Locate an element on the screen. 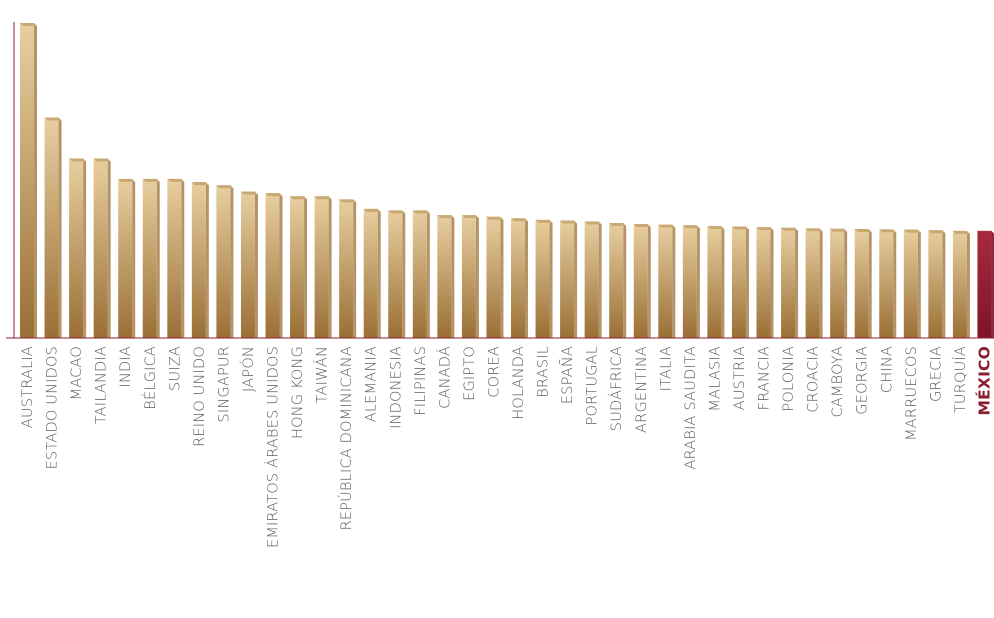 Image resolution: width=994 pixels, height=618 pixels. x-tick-label: TAILANDIA is located at coordinates (102, 385).